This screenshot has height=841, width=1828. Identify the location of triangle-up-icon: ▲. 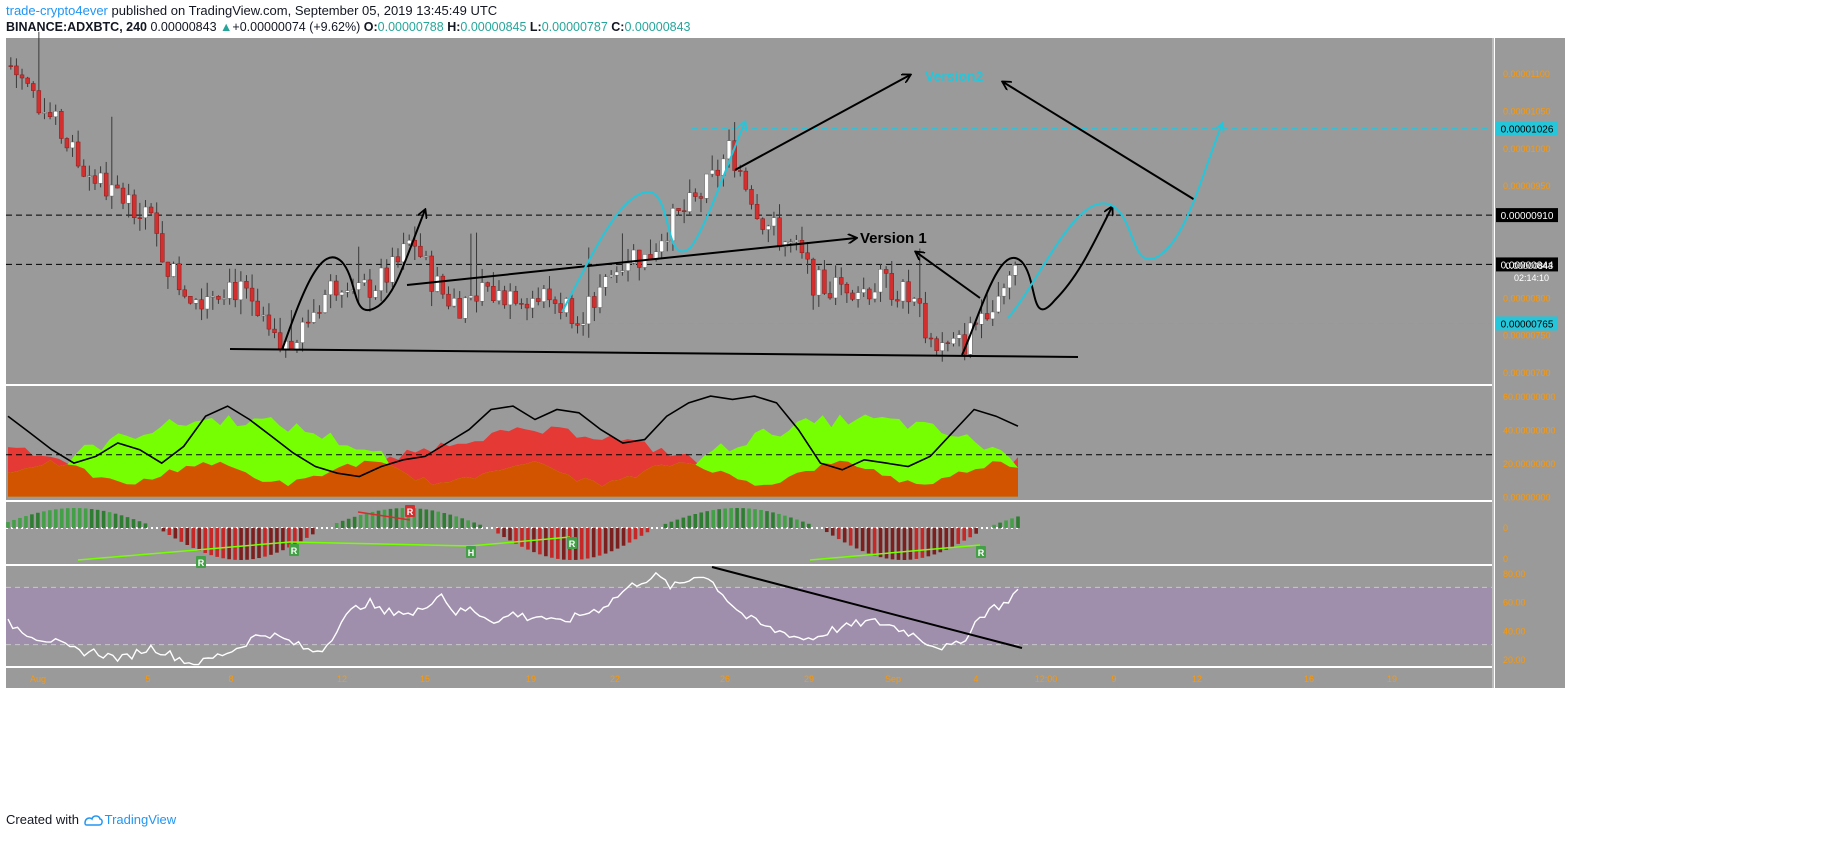
(226, 27).